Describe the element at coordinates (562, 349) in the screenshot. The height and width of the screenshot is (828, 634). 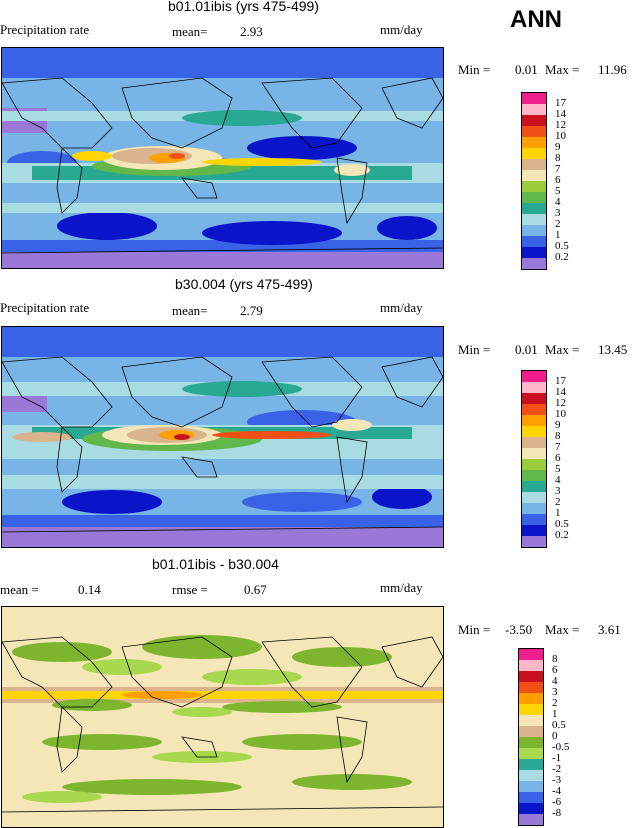
I see `panel-2-max-label: Max =` at that location.